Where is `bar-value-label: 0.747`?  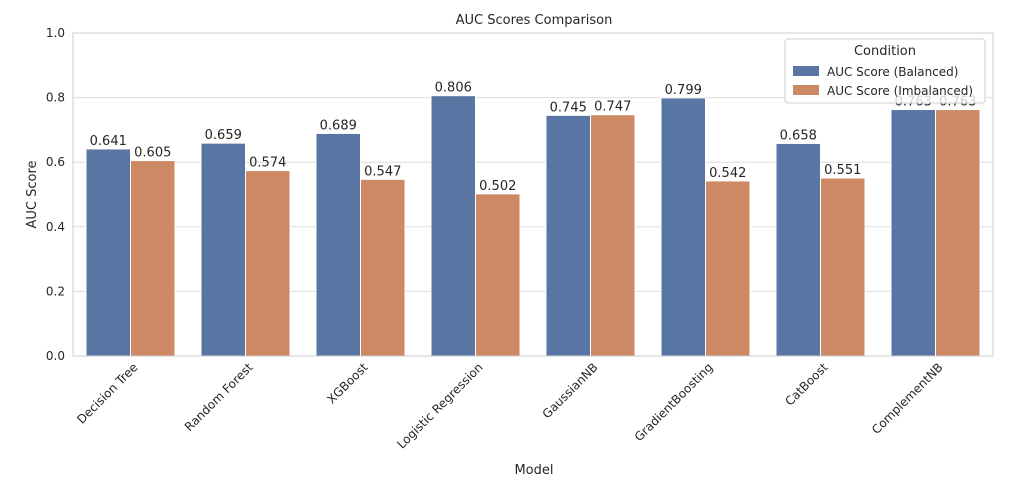
bar-value-label: 0.747 is located at coordinates (612, 107).